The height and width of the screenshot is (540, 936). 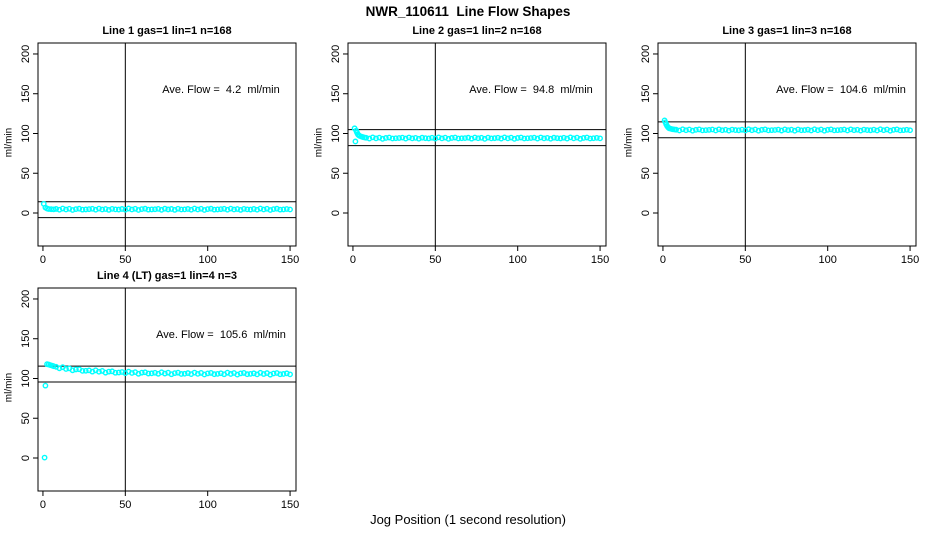 I want to click on ave-flow-annotation-line-4: Ave. Flow = 105.6 ml/min, so click(x=221, y=335).